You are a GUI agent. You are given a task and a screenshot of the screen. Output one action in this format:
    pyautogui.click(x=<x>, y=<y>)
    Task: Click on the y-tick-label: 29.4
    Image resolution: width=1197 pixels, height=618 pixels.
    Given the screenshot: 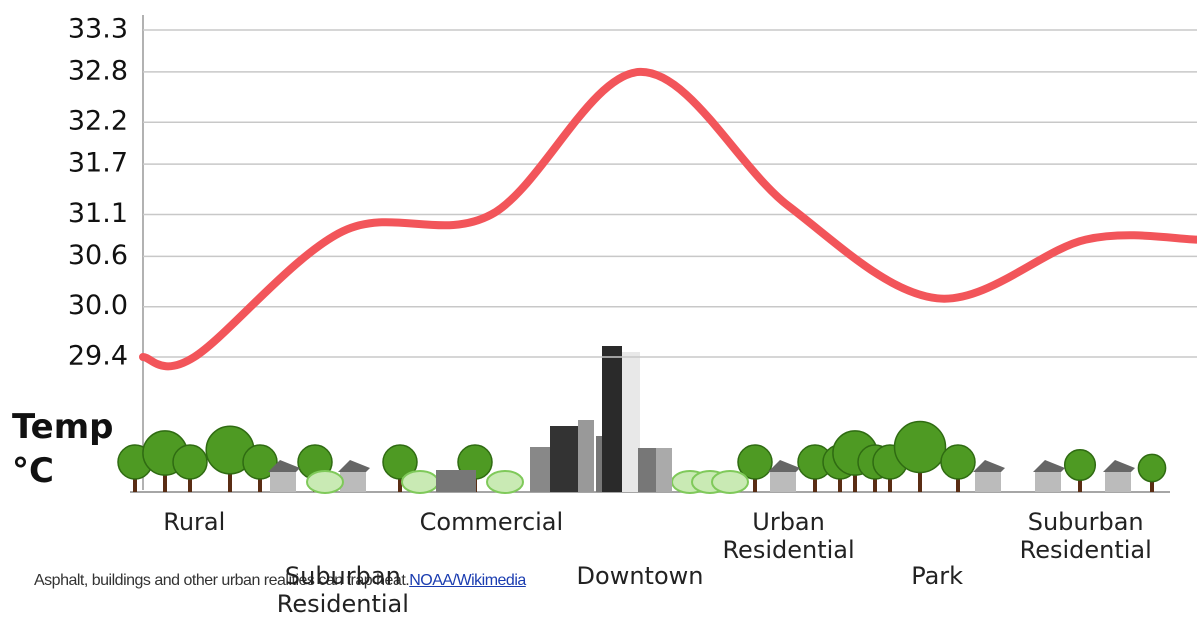 What is the action you would take?
    pyautogui.click(x=98, y=356)
    